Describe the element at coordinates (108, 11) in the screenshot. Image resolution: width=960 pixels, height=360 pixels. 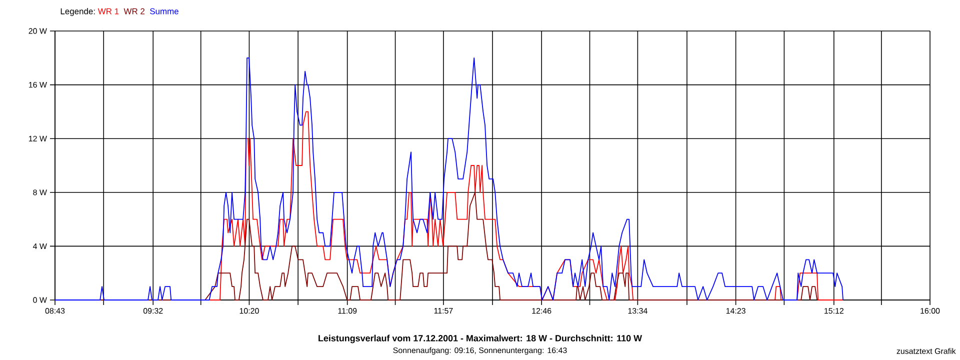
I see `text: WR 1` at that location.